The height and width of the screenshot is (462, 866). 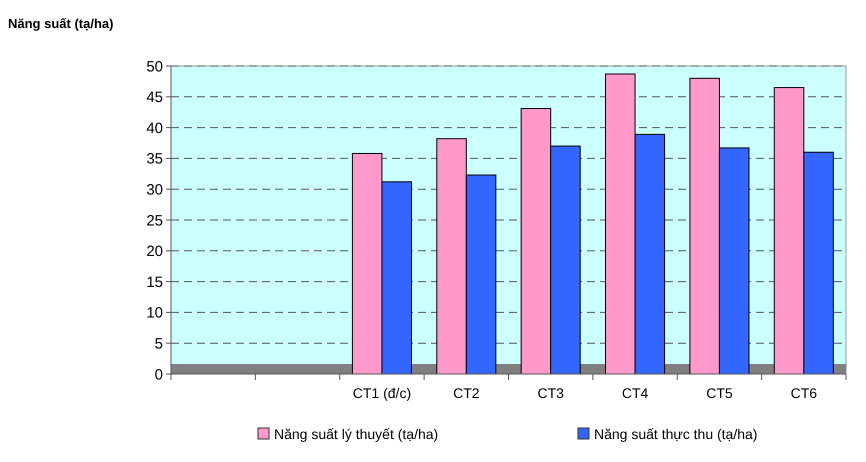 What do you see at coordinates (158, 375) in the screenshot?
I see `y-tick-label: 0` at bounding box center [158, 375].